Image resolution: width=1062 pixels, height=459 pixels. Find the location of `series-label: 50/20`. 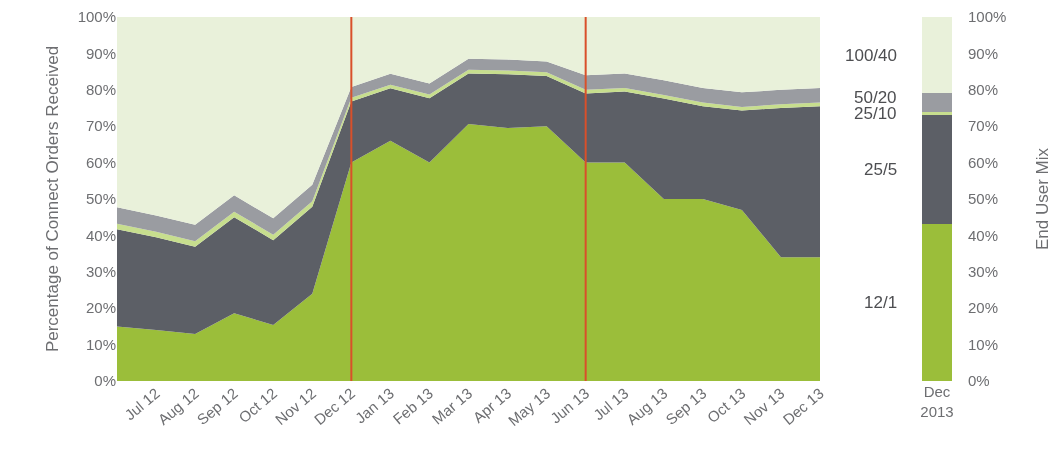

series-label: 50/20 is located at coordinates (875, 97).